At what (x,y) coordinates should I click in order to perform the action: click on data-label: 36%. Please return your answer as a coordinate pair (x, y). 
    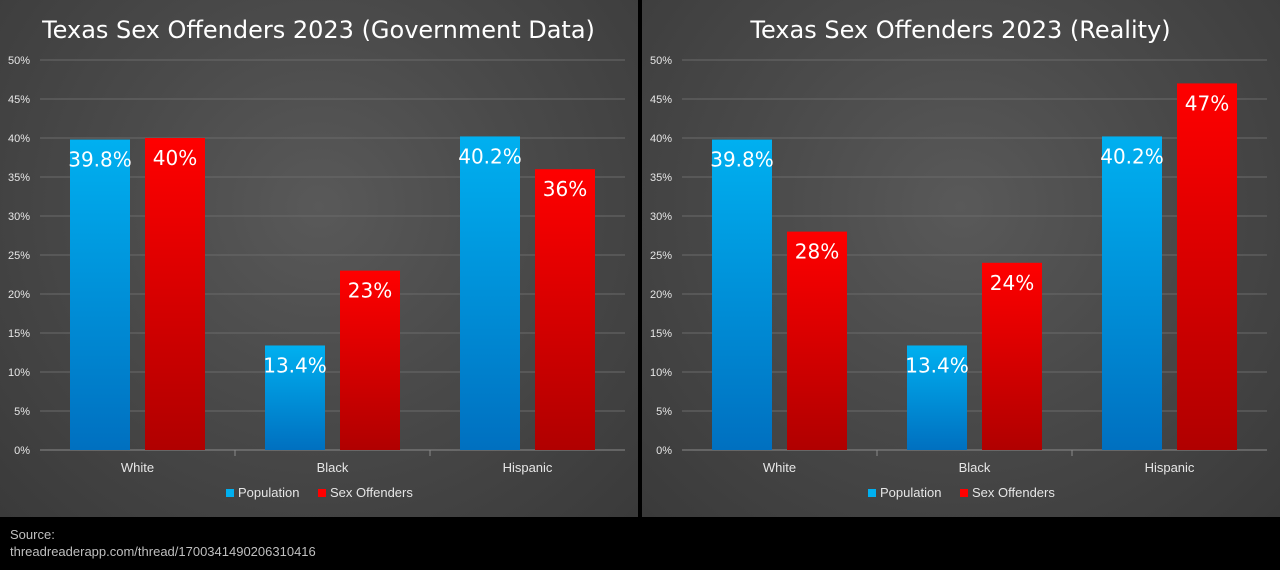
    Looking at the image, I should click on (565, 189).